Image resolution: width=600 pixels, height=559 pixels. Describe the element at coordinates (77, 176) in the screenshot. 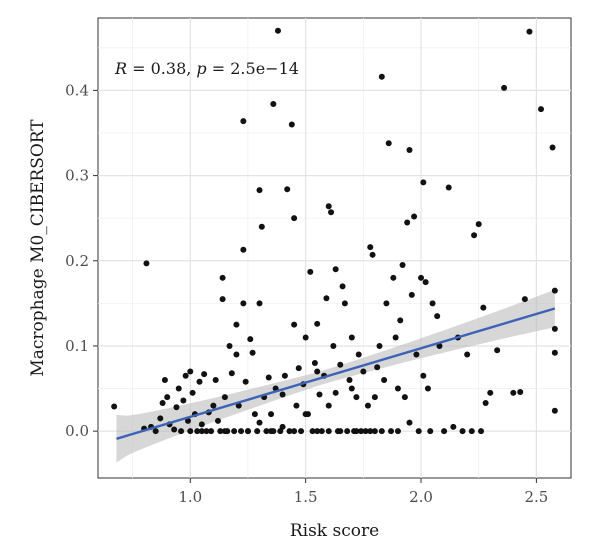

I see `y-tick-label: 0.3` at that location.